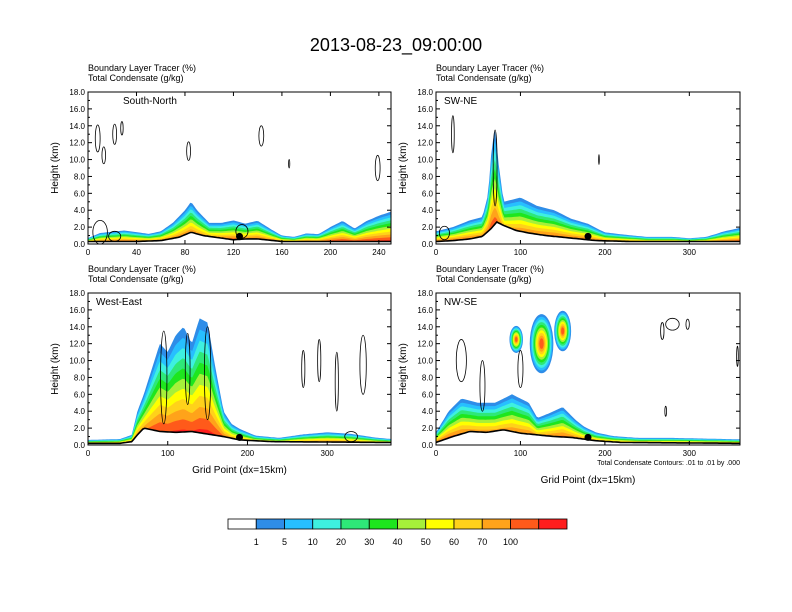 The height and width of the screenshot is (612, 792). What do you see at coordinates (482, 542) in the screenshot?
I see `colorbar-label: 70` at bounding box center [482, 542].